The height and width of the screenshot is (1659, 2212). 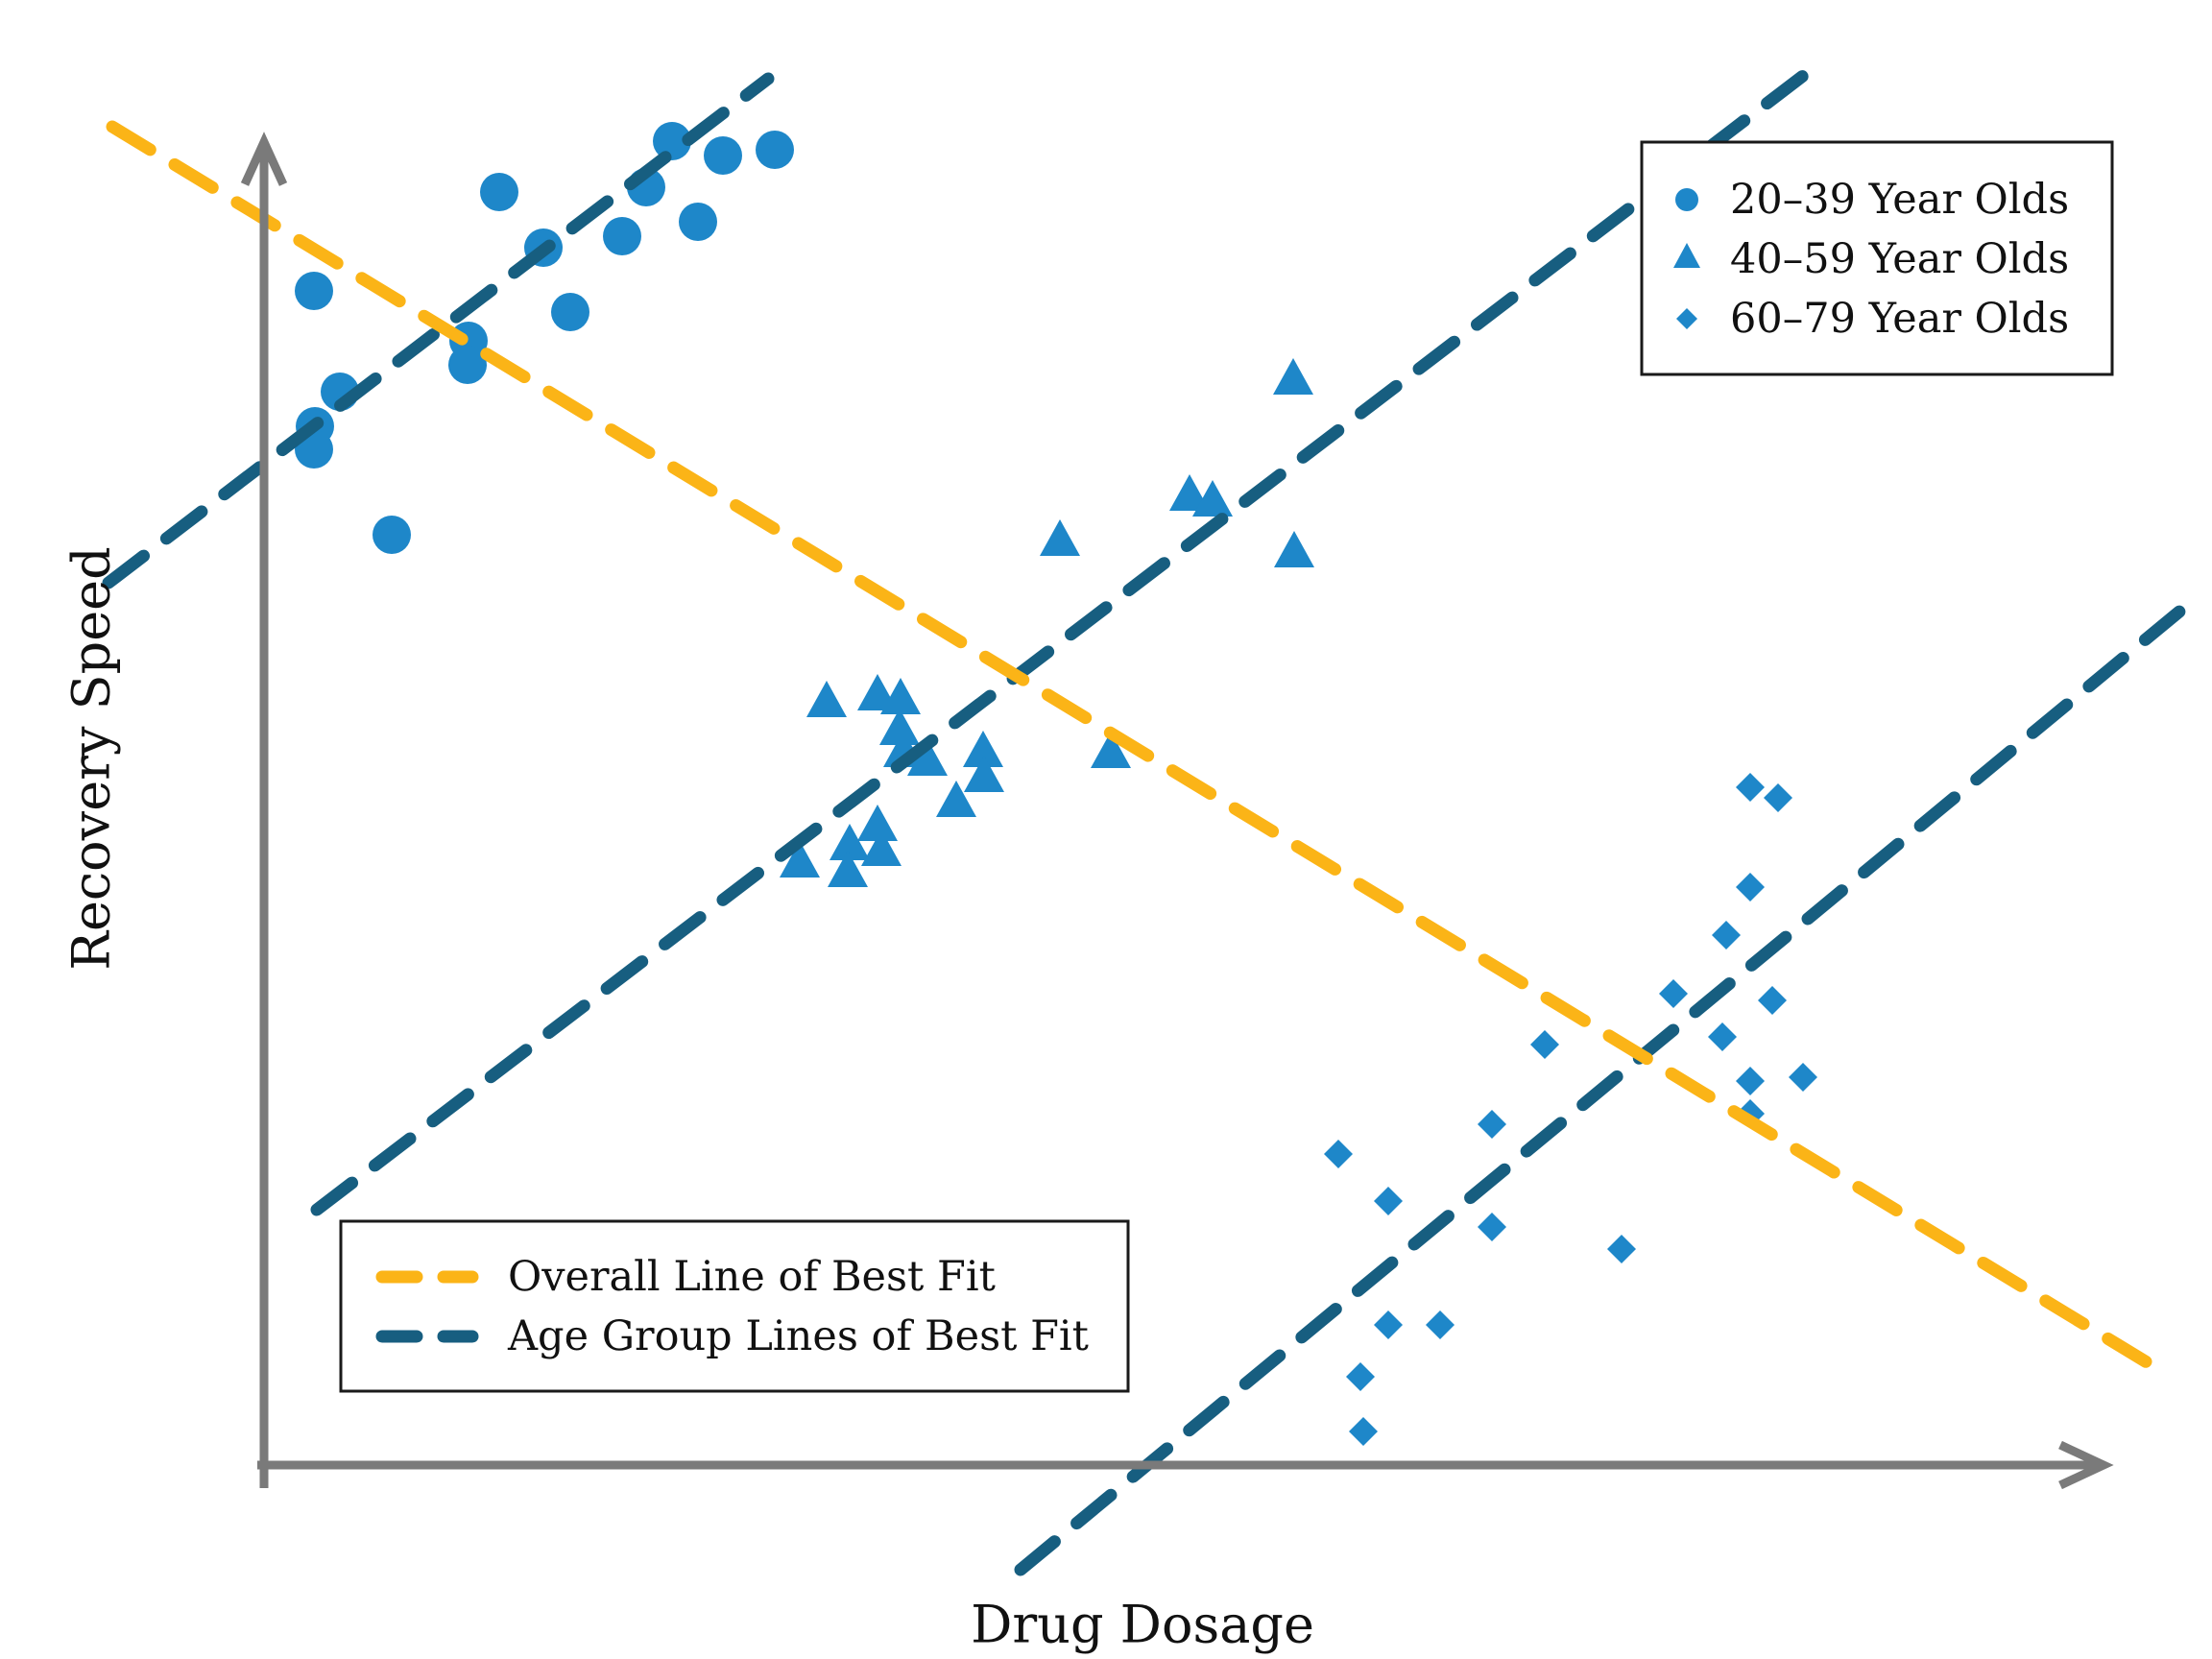 I want to click on legend-item-group-line: Age Group Lines of Best Fit, so click(x=732, y=1336).